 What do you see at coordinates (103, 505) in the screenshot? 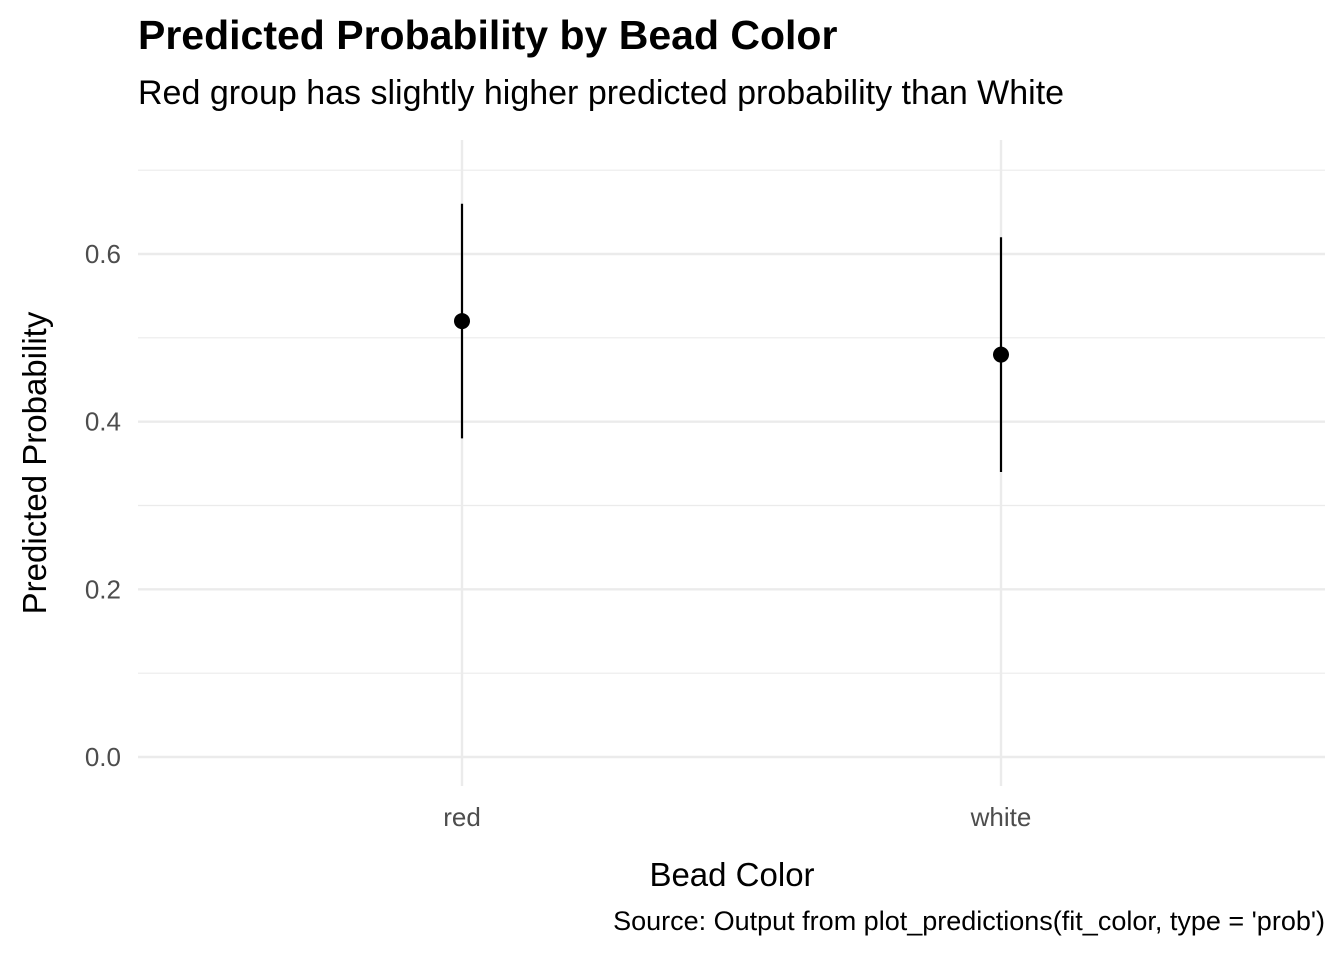
I see `y-axis-ticks: 0.0 0.2 0.4 0.6` at bounding box center [103, 505].